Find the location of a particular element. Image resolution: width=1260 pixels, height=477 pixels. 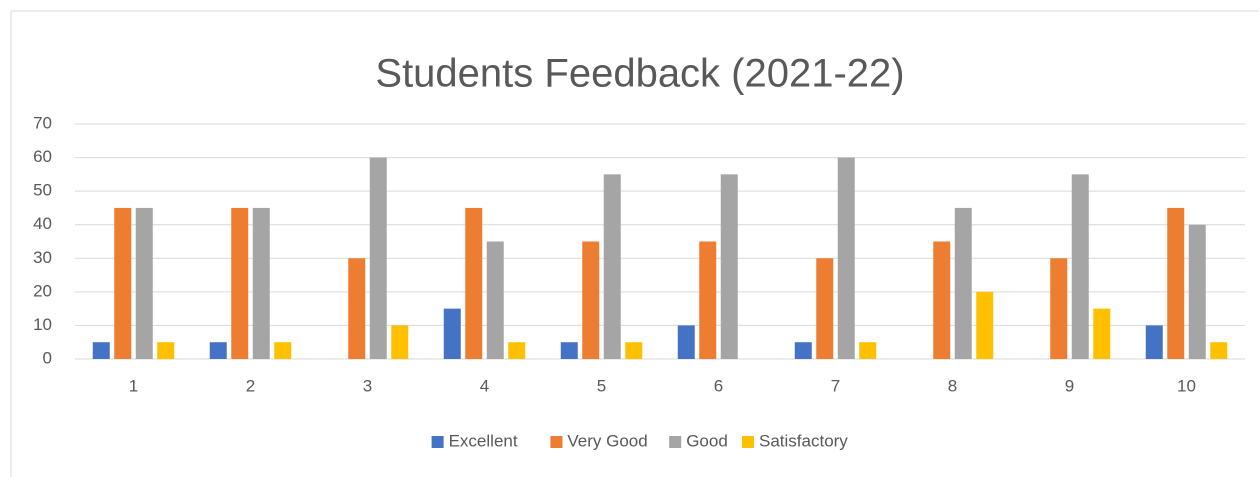

x-tick-label: 8 is located at coordinates (952, 385).